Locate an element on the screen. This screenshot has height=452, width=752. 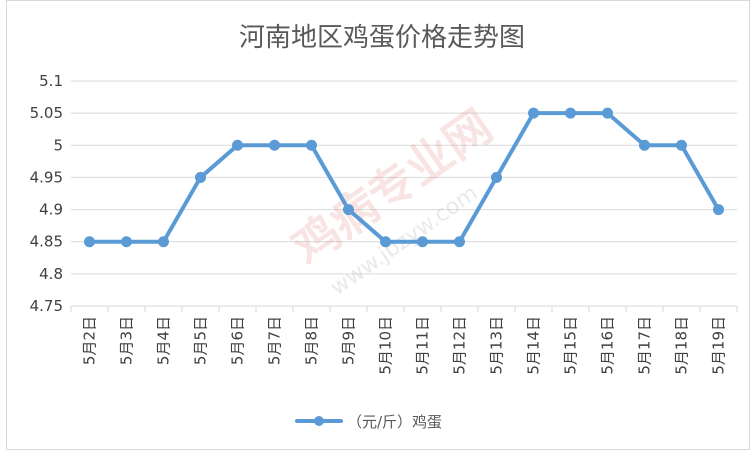
y-tick-label: 4.8 is located at coordinates (51, 274).